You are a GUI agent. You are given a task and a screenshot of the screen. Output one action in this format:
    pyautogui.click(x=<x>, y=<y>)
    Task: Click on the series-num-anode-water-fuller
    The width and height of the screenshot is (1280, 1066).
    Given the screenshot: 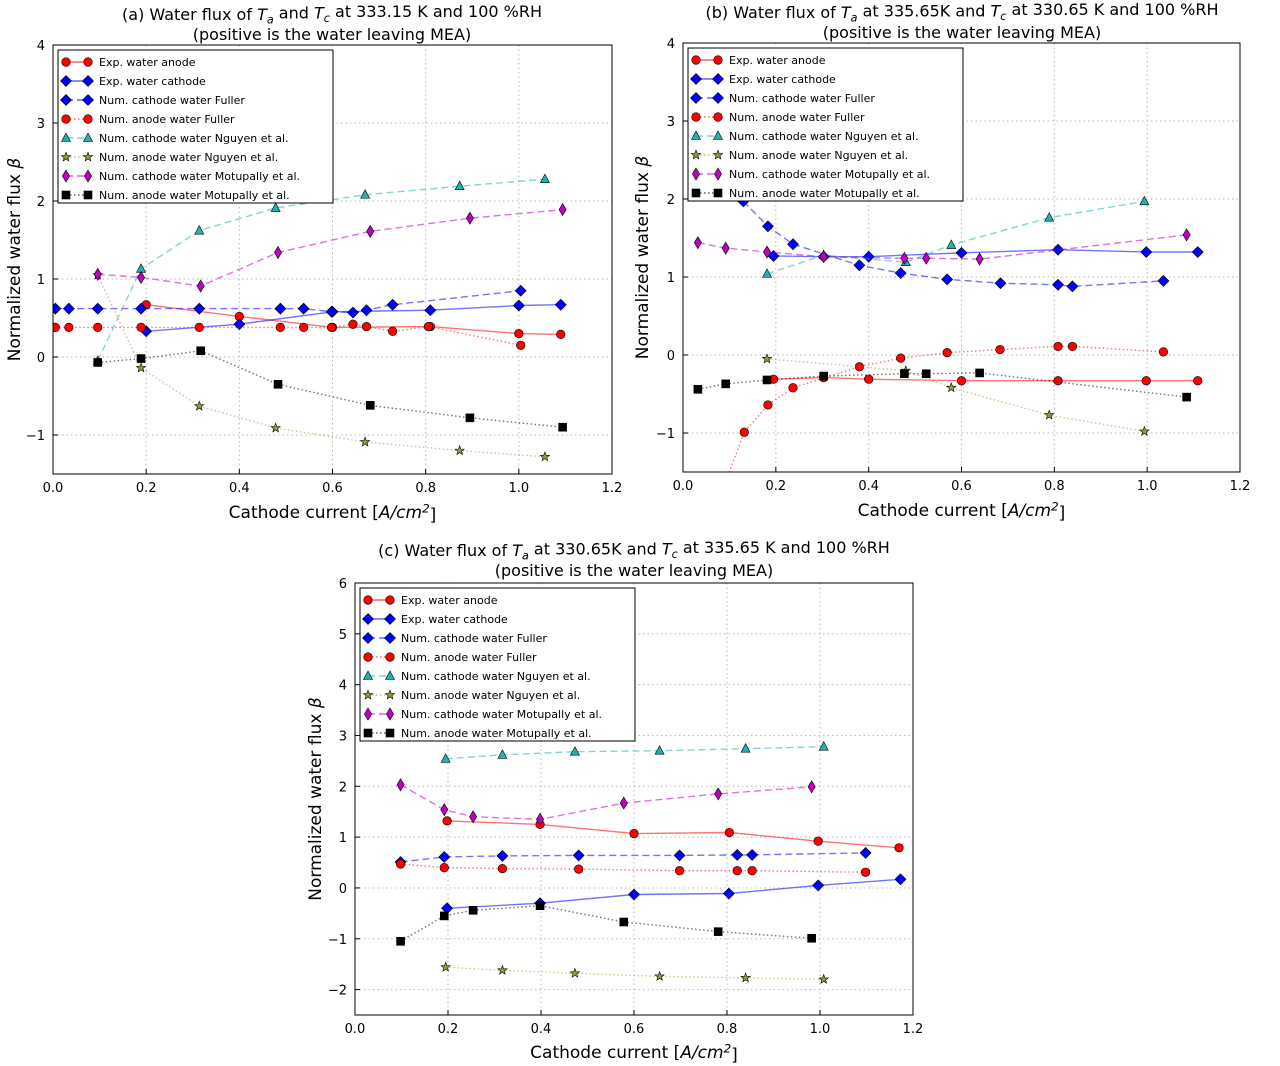 What is the action you would take?
    pyautogui.click(x=633, y=868)
    